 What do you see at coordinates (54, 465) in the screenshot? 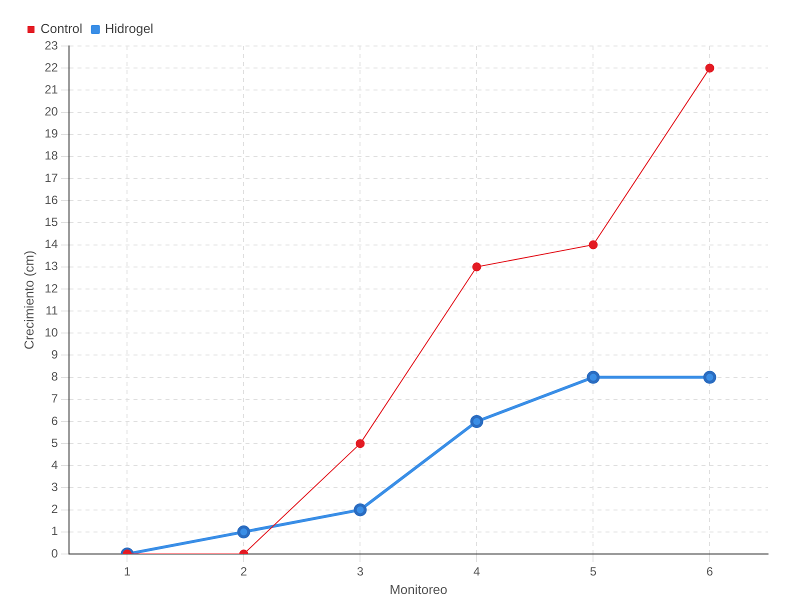
I see `y-tick-label: 4` at bounding box center [54, 465].